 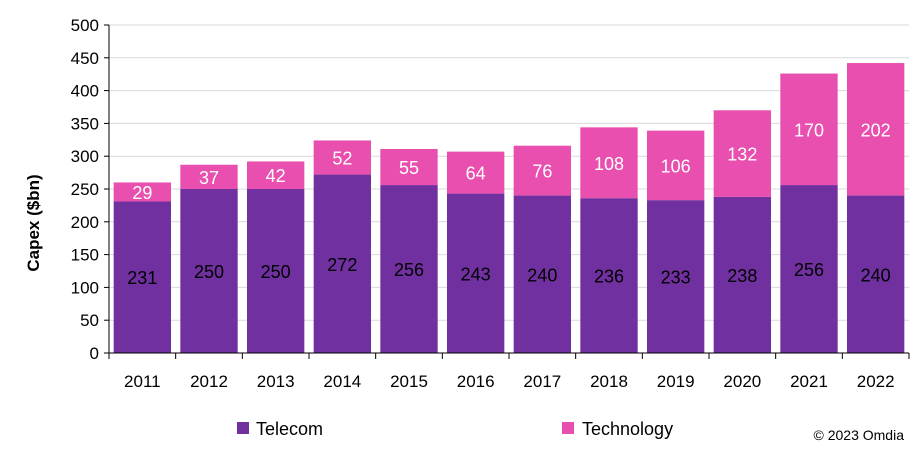 I want to click on y-tick-label: 0, so click(x=94, y=353).